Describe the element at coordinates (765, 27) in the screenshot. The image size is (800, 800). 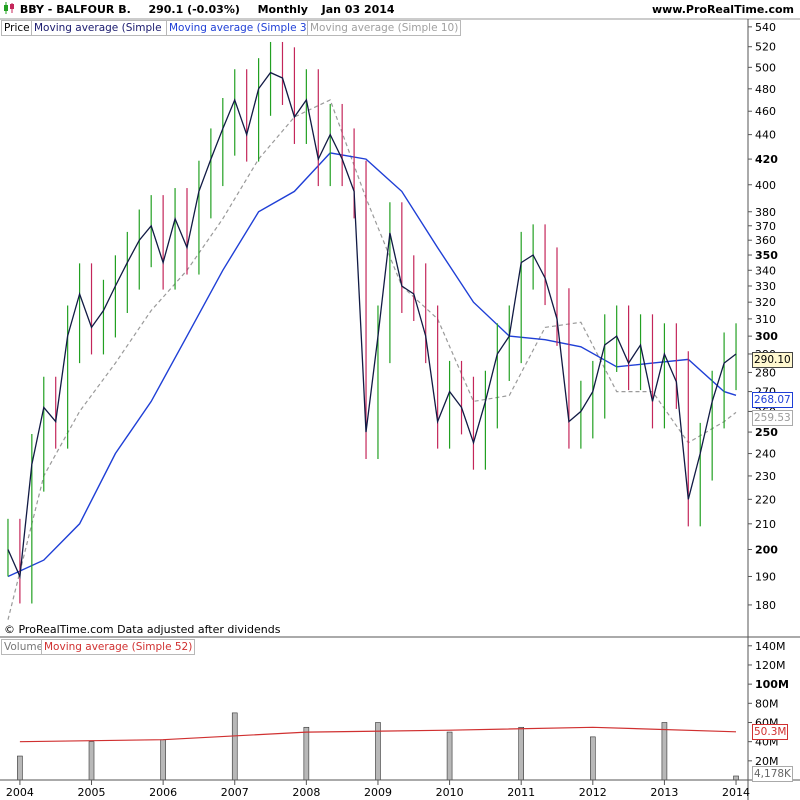
I see `price-tick-label: 540` at that location.